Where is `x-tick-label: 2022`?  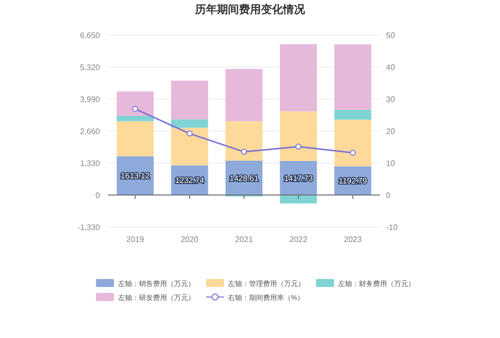 x-tick-label: 2022 is located at coordinates (299, 239).